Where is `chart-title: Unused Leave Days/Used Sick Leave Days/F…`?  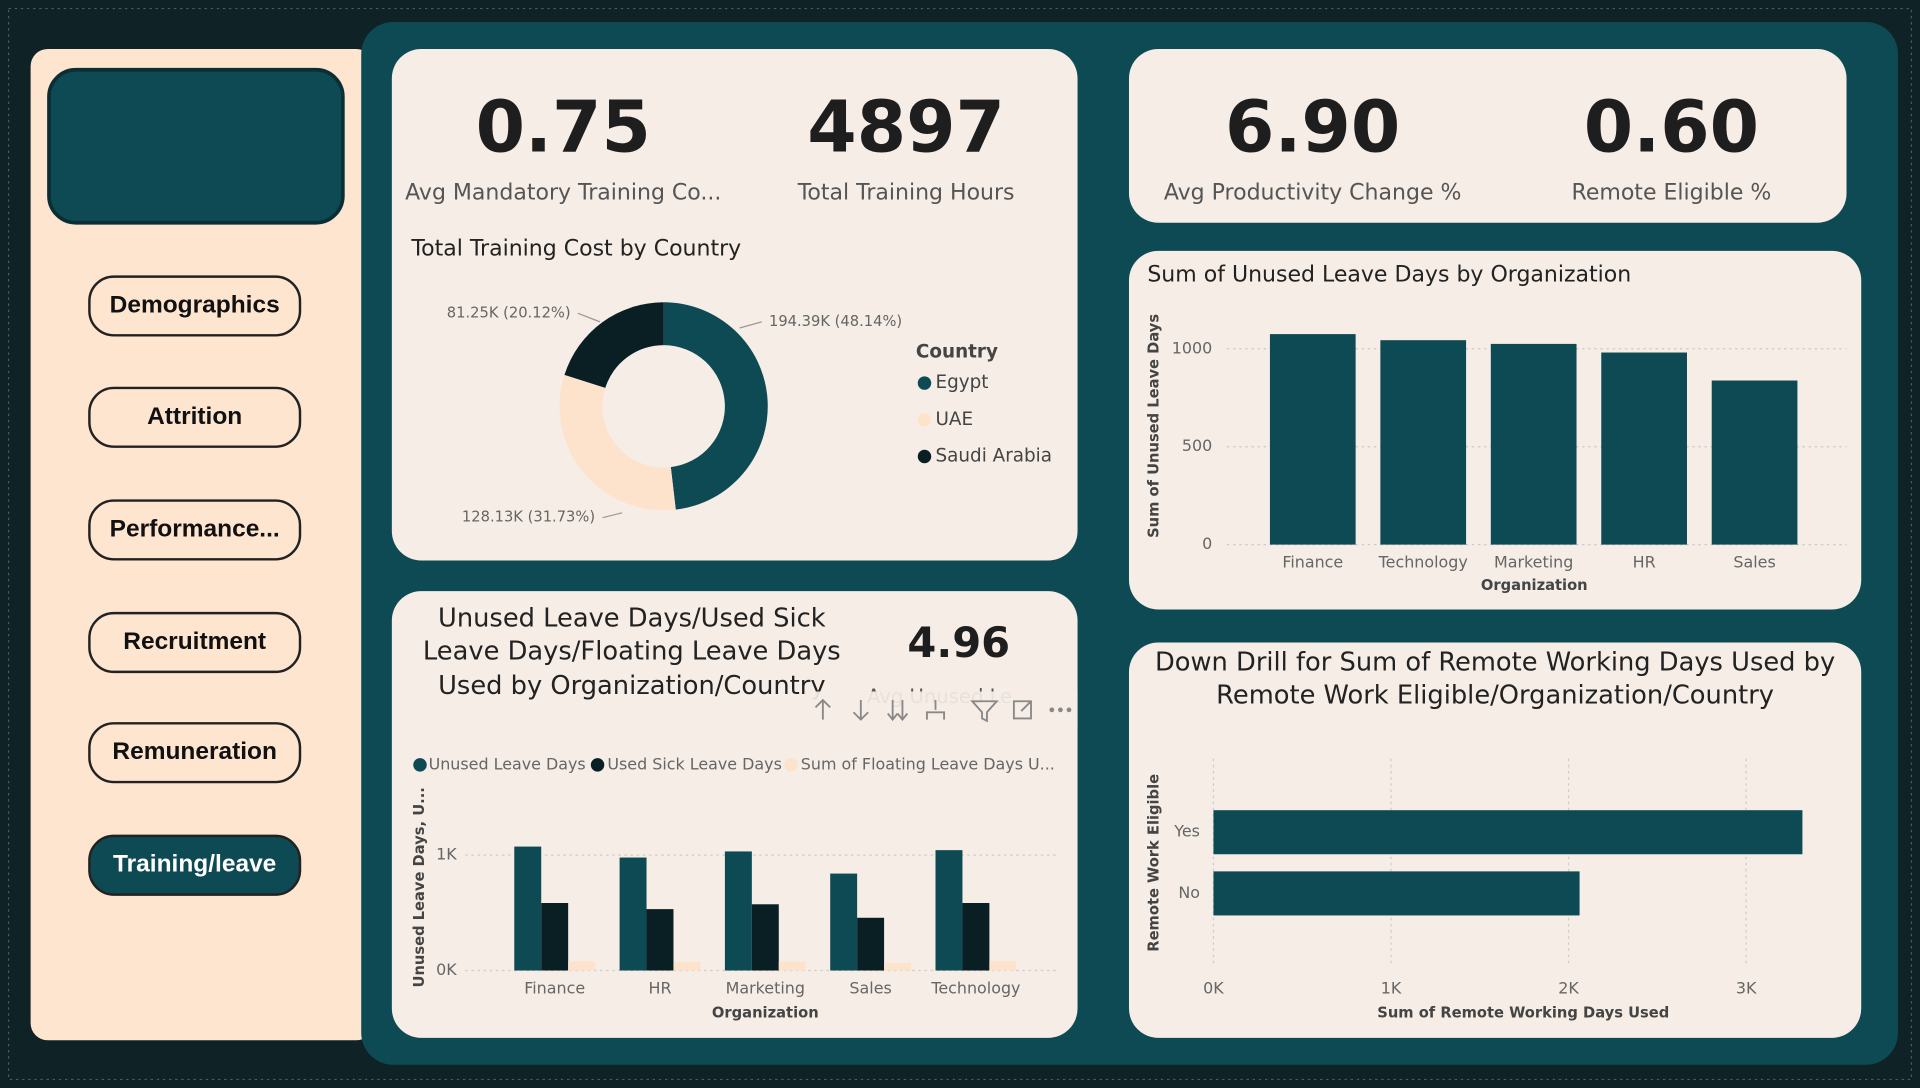
chart-title: Unused Leave Days/Used Sick Leave Days/F… is located at coordinates (631, 651).